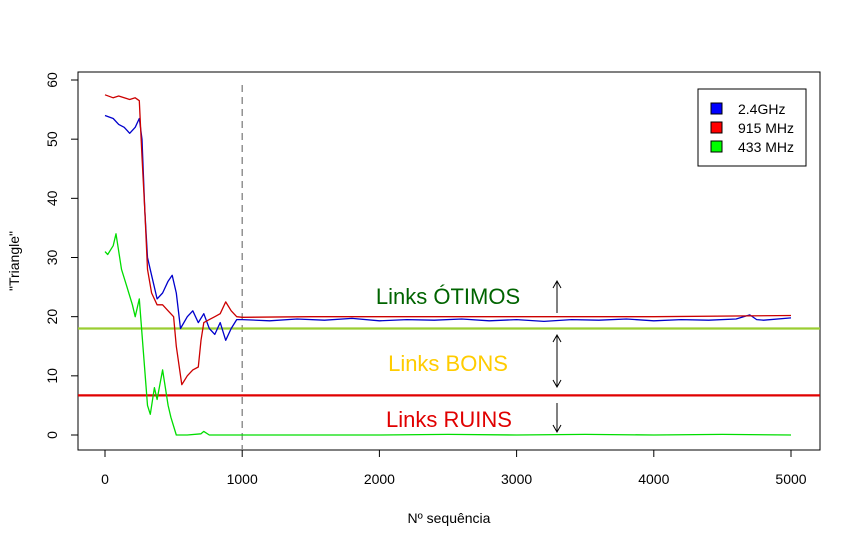  Describe the element at coordinates (454, 468) in the screenshot. I see `x-axis: 0 1000 2000 3000 4000 5000` at that location.